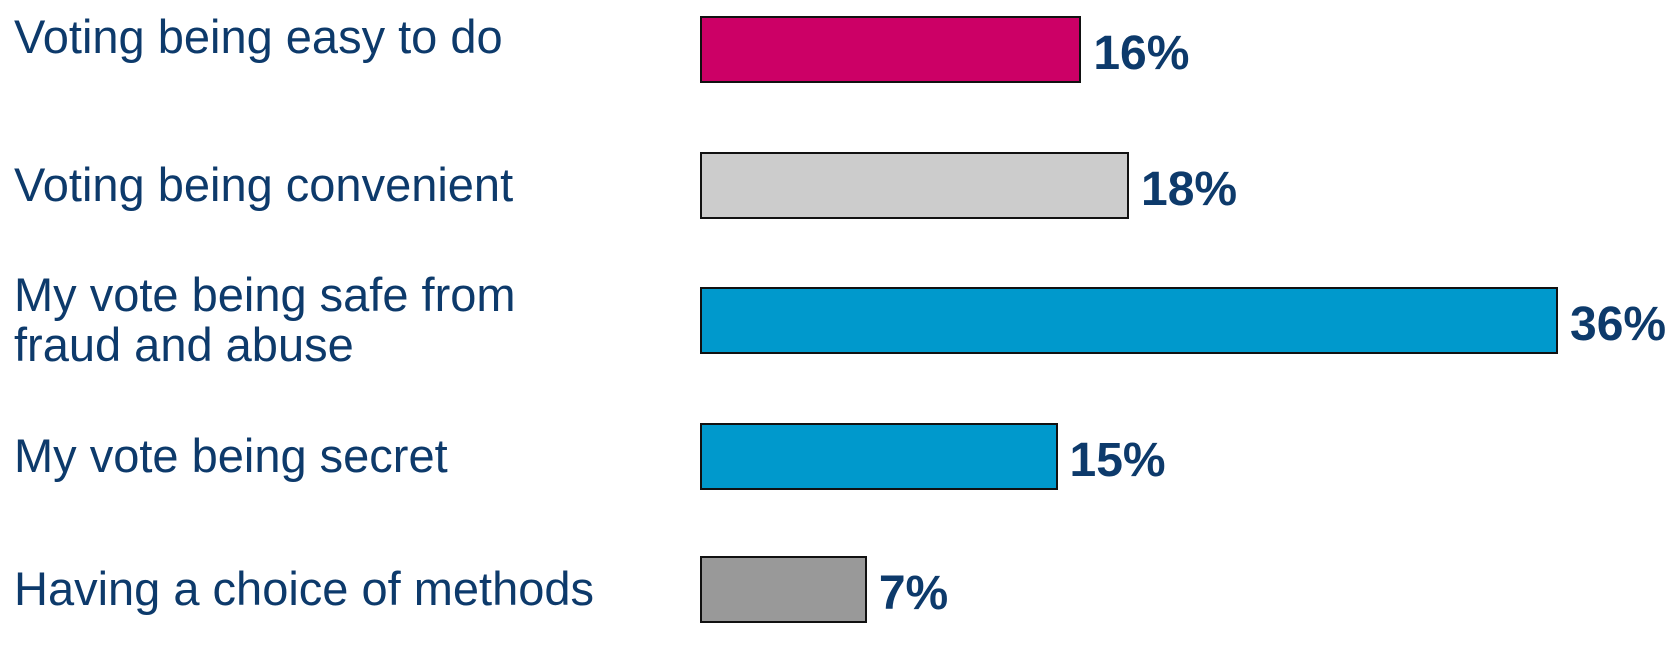  Describe the element at coordinates (258, 36) in the screenshot. I see `category-label: Voting being easy to do` at that location.